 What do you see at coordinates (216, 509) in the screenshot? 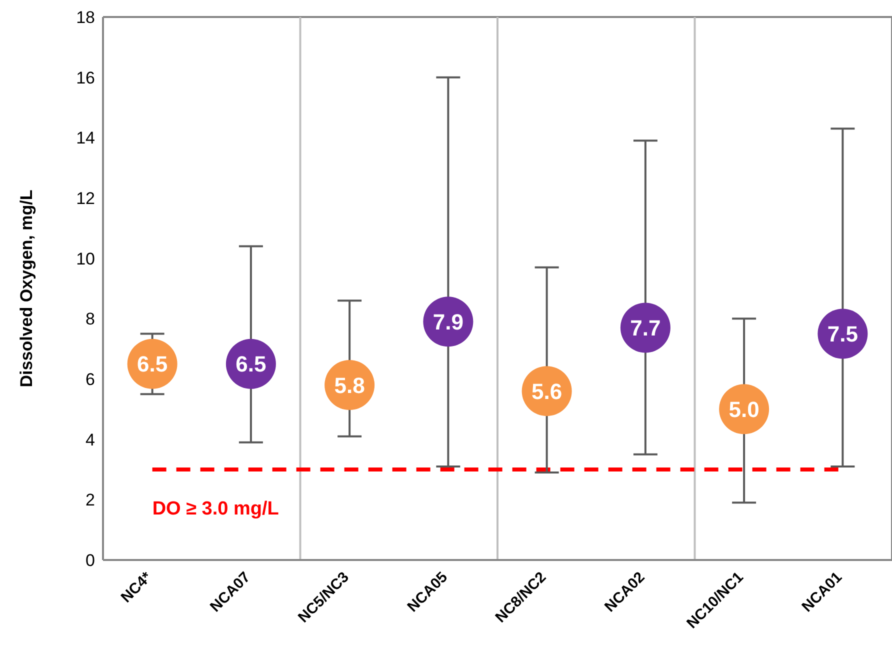
I see `ref-line-label: DO ≥ 3.0 mg/L` at bounding box center [216, 509].